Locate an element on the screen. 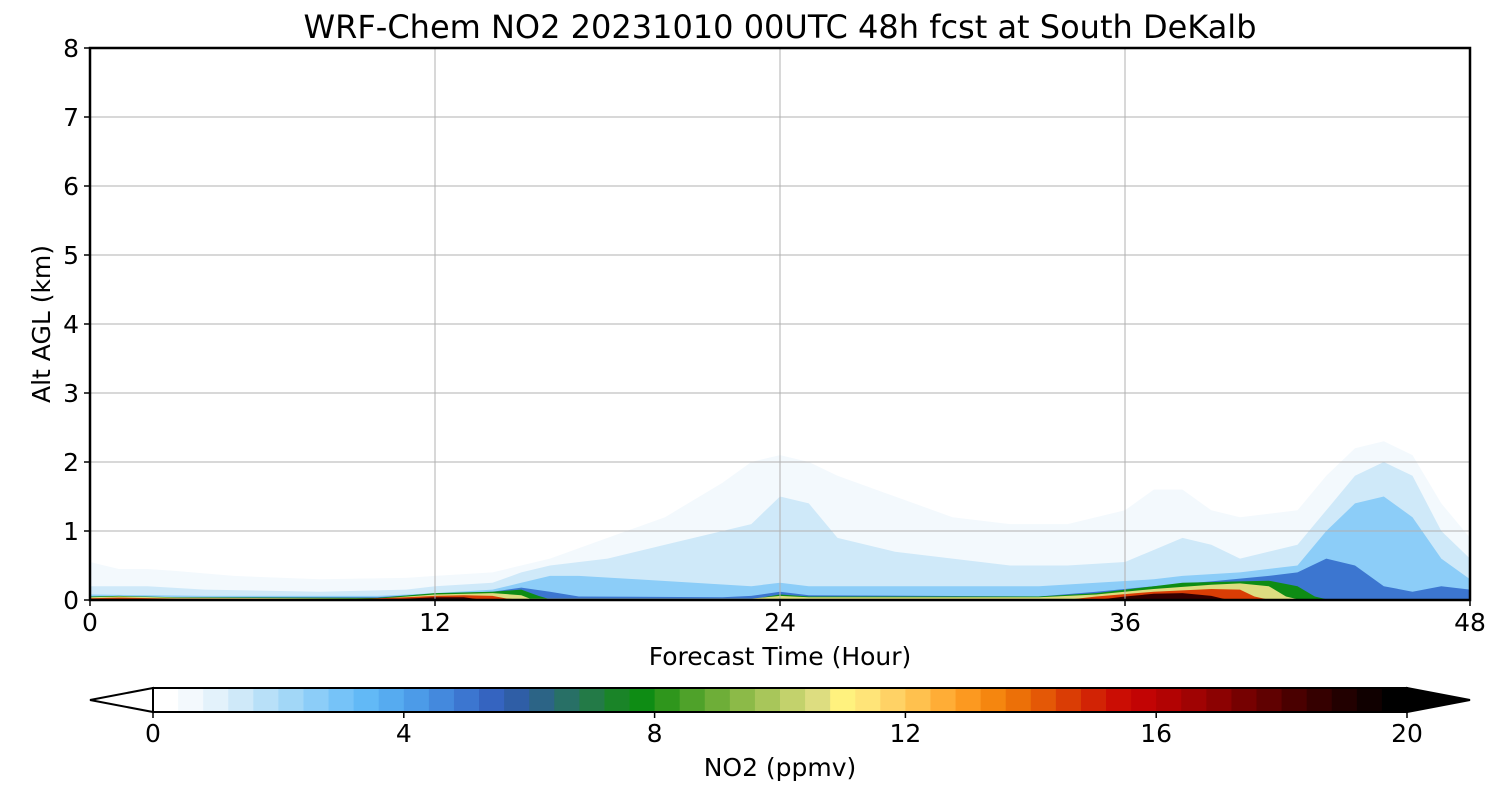 This screenshot has height=800, width=1500. colorbar: 0 4 8 12 16 20 NO2 (ppmv) is located at coordinates (780, 734).